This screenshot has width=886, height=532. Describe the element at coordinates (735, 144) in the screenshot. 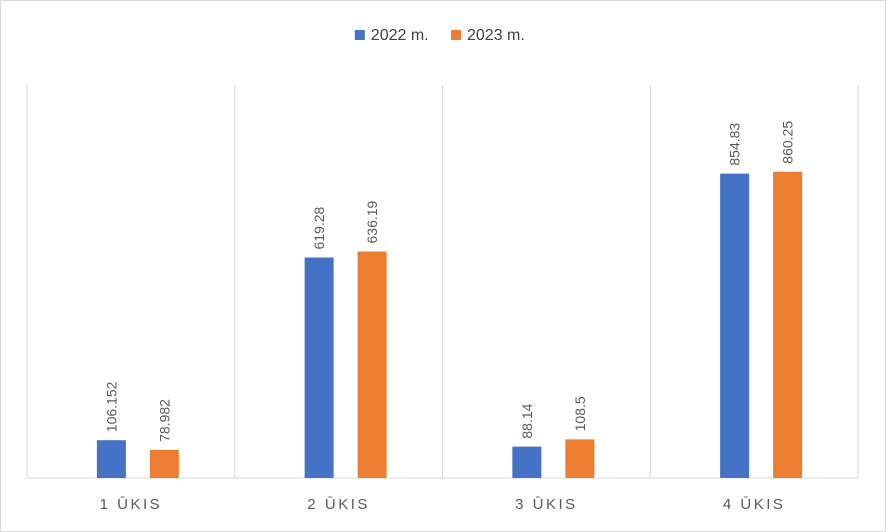

I see `data-label: 854.83` at that location.